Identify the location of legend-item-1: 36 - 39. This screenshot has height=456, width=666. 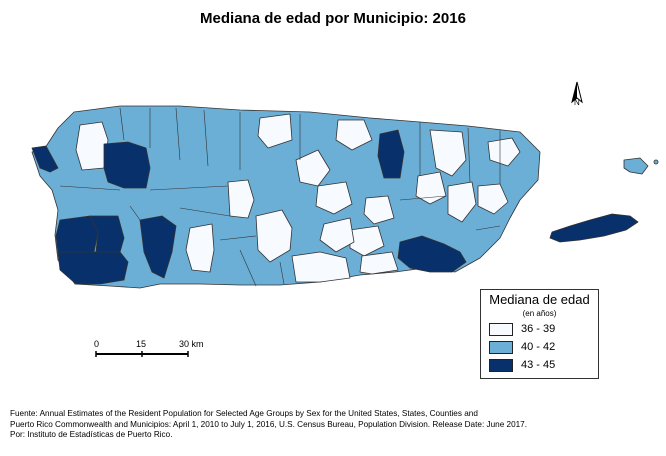
(522, 329).